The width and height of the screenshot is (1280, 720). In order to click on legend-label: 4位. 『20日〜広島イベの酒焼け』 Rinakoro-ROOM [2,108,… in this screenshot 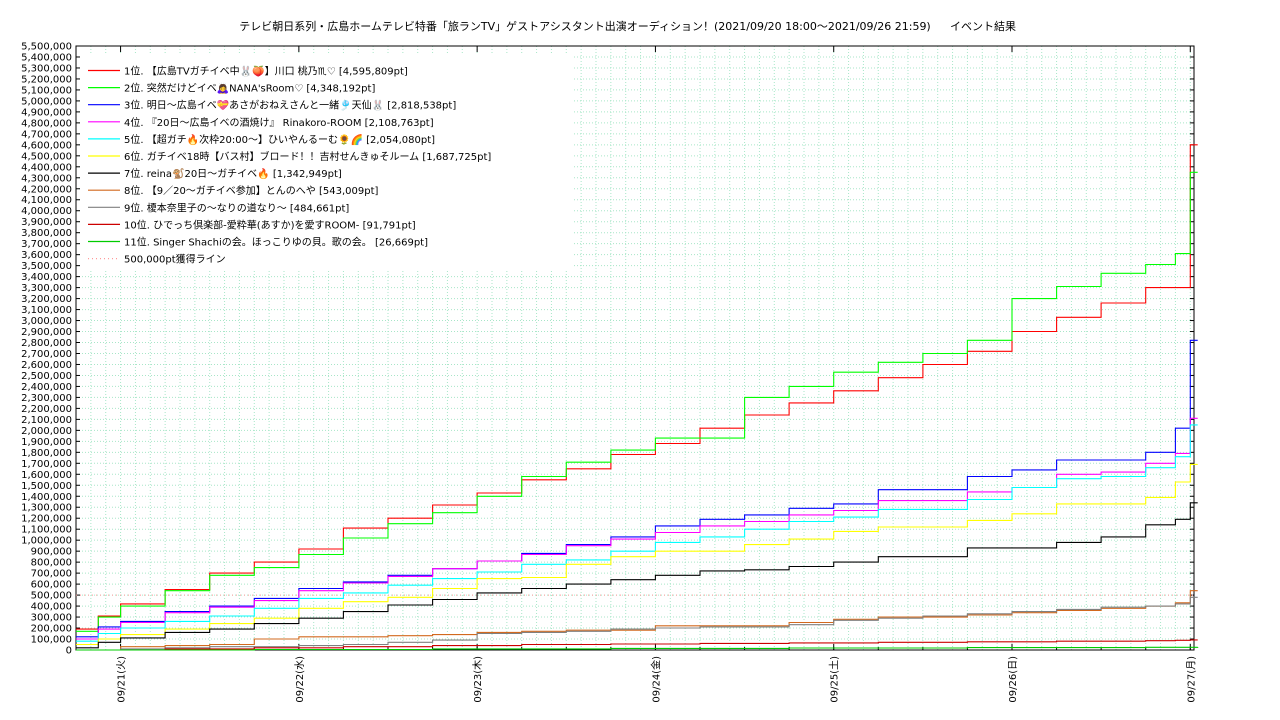, I will do `click(279, 122)`.